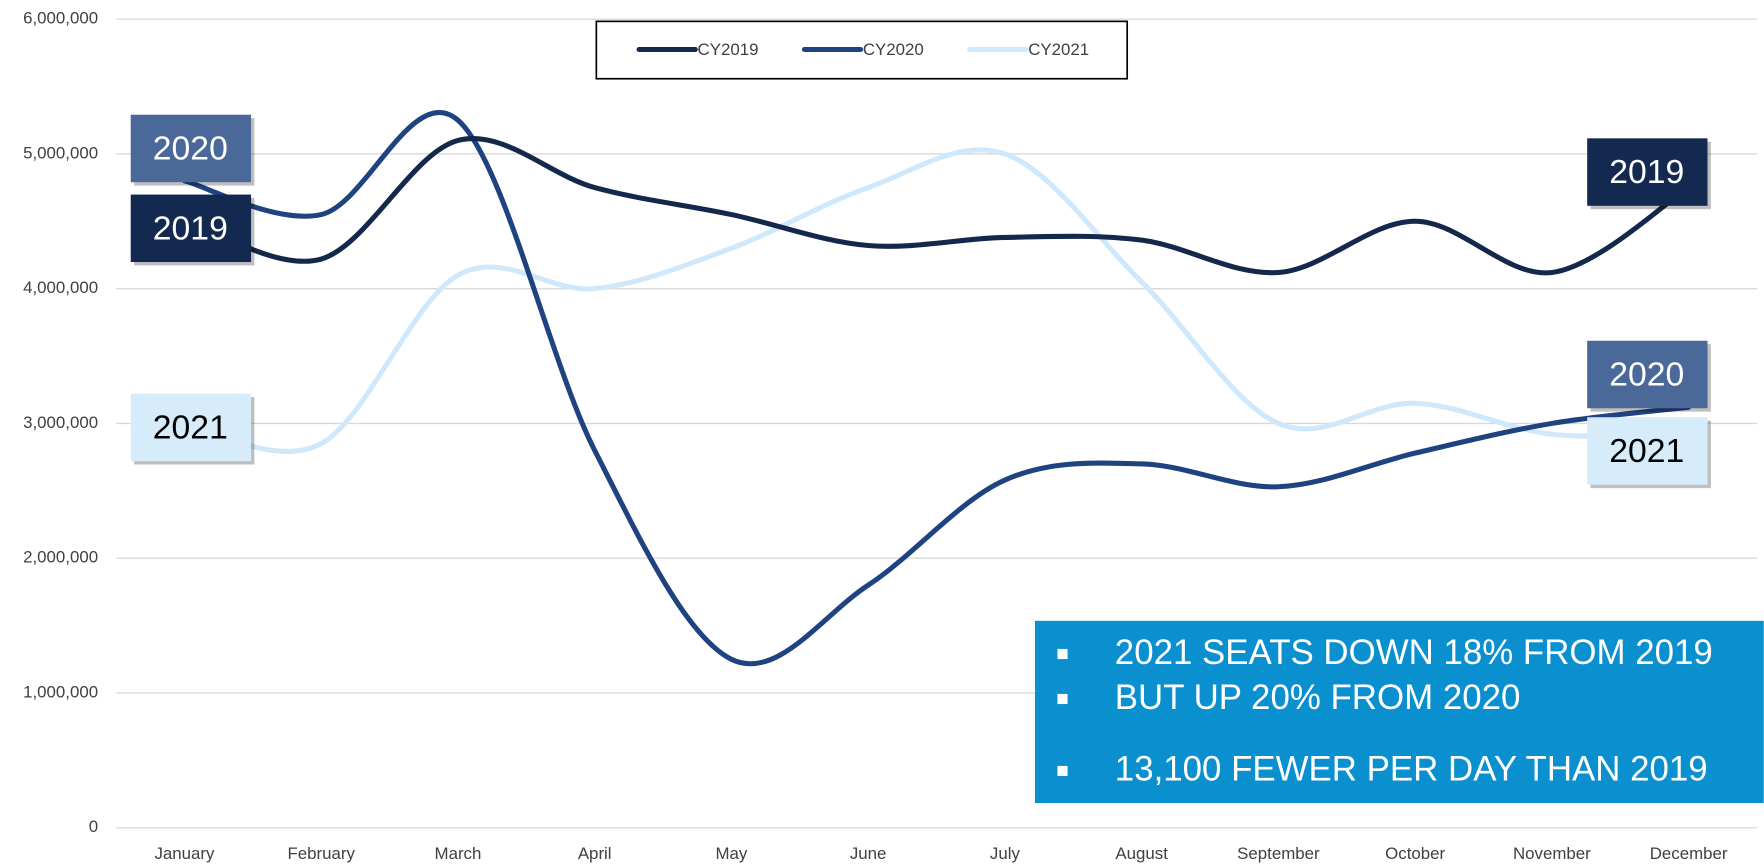 The width and height of the screenshot is (1764, 866). What do you see at coordinates (728, 49) in the screenshot?
I see `legend-label: CY2019` at bounding box center [728, 49].